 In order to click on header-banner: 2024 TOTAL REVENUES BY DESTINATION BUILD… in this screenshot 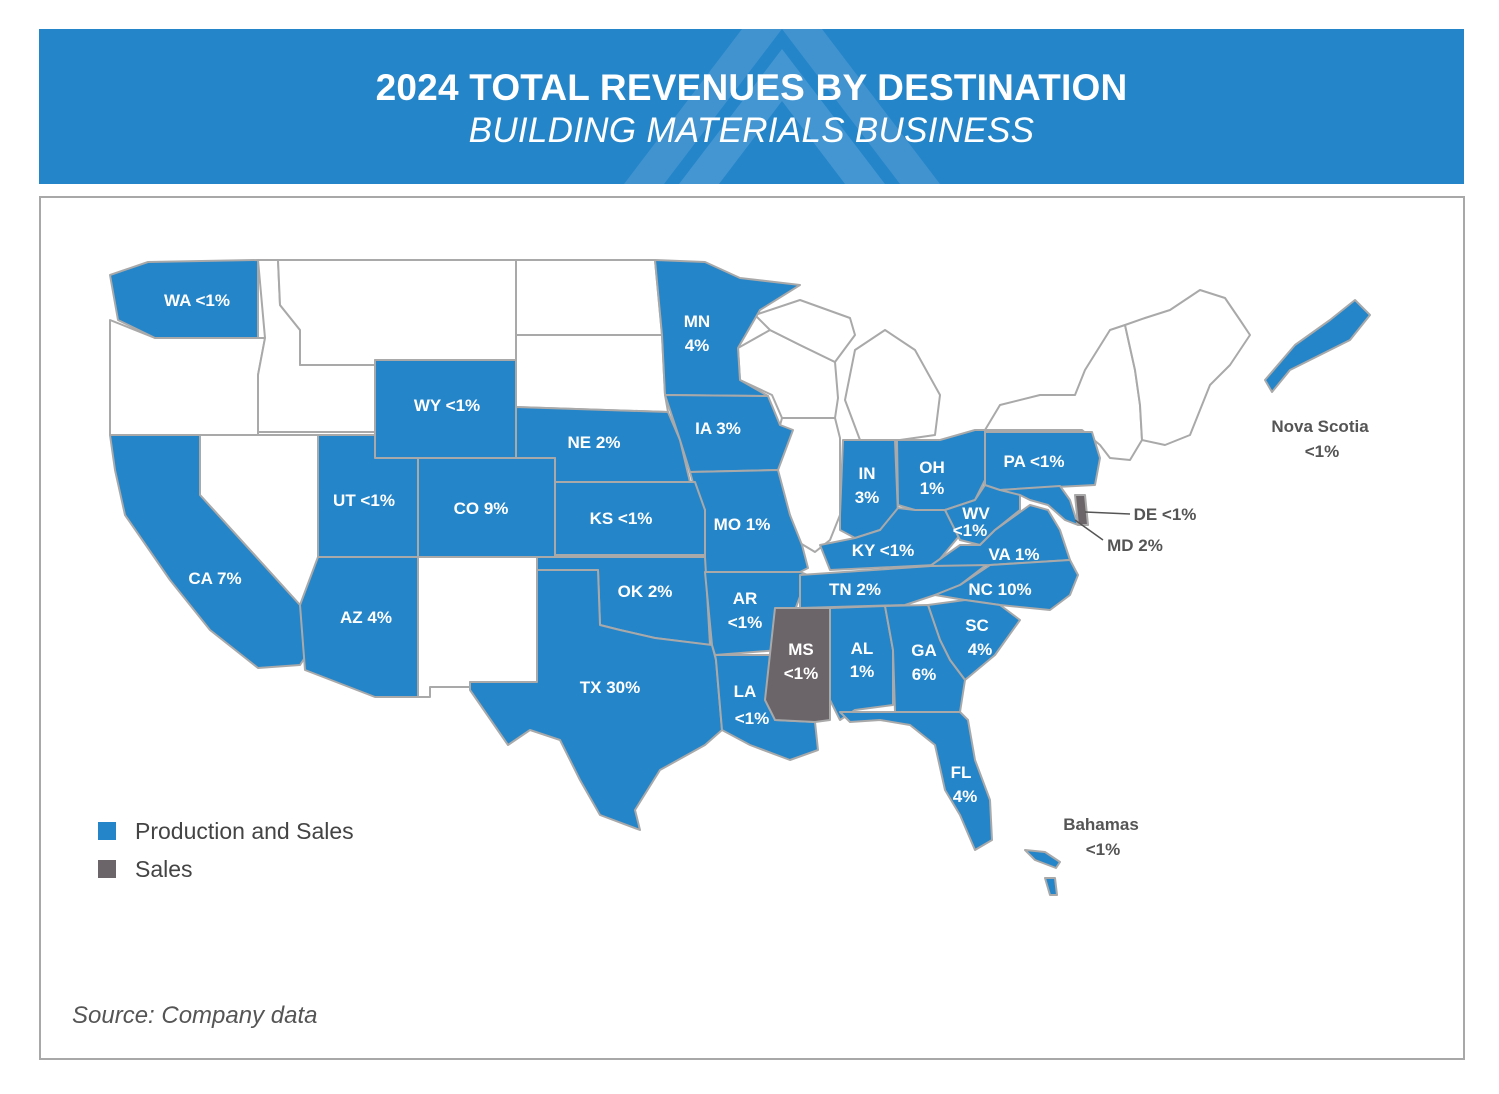, I will do `click(751, 106)`.